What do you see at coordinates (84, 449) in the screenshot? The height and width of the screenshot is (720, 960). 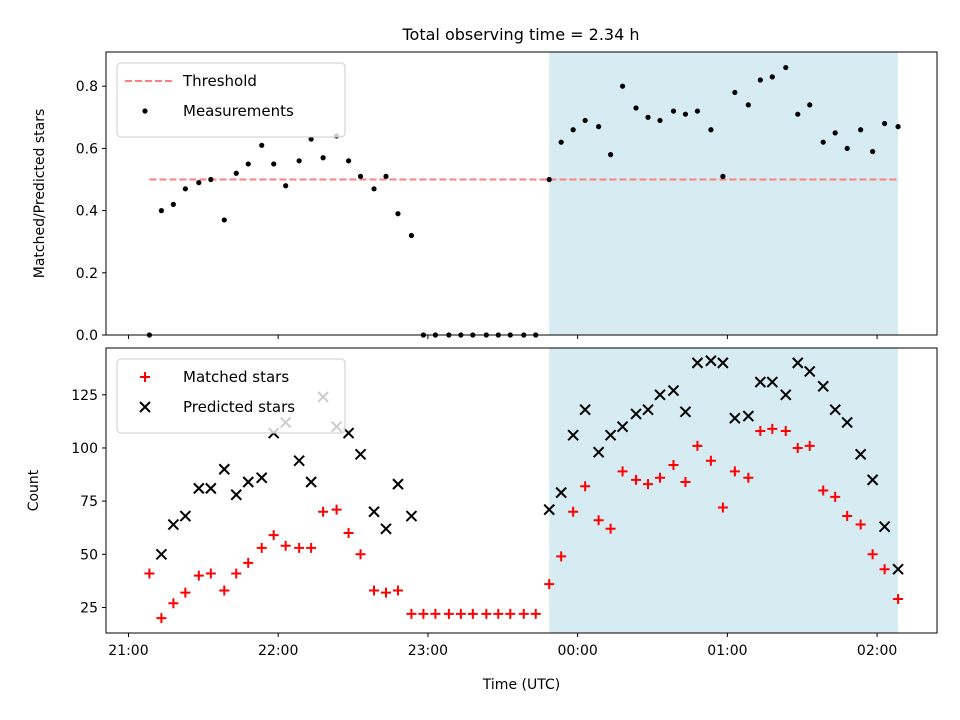 I see `y-tick-label: 100` at bounding box center [84, 449].